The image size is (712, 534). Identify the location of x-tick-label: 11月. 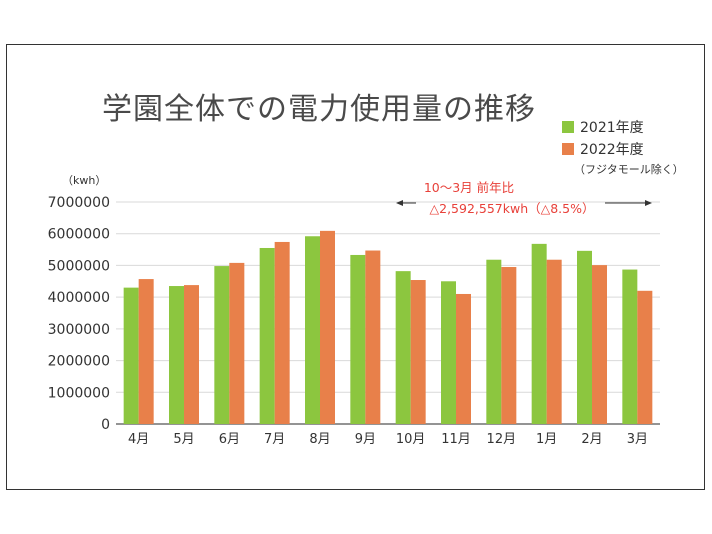
(456, 439).